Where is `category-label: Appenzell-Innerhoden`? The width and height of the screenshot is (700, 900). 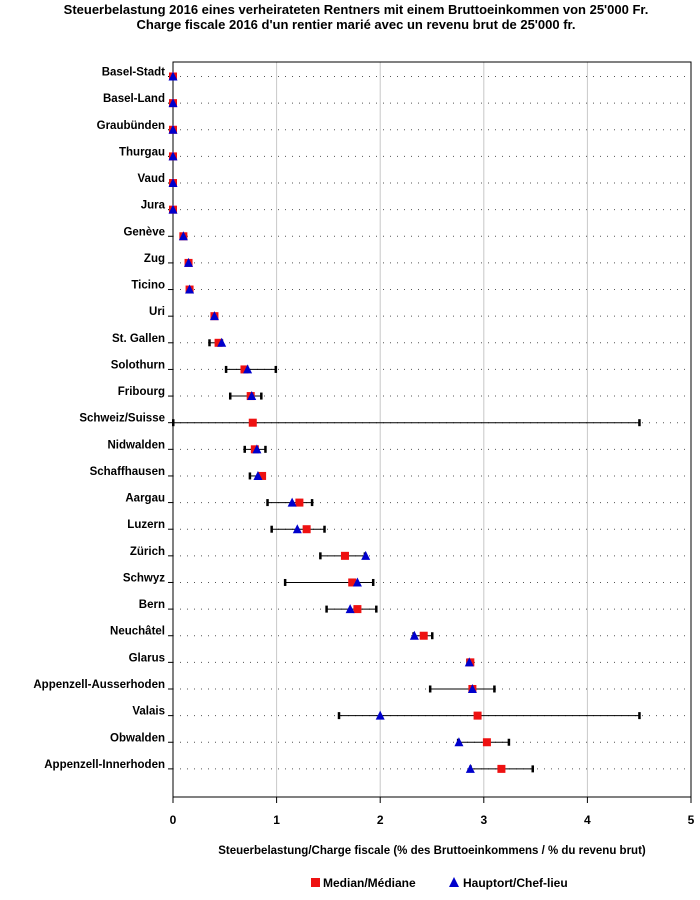
category-label: Appenzell-Innerhoden is located at coordinates (104, 765).